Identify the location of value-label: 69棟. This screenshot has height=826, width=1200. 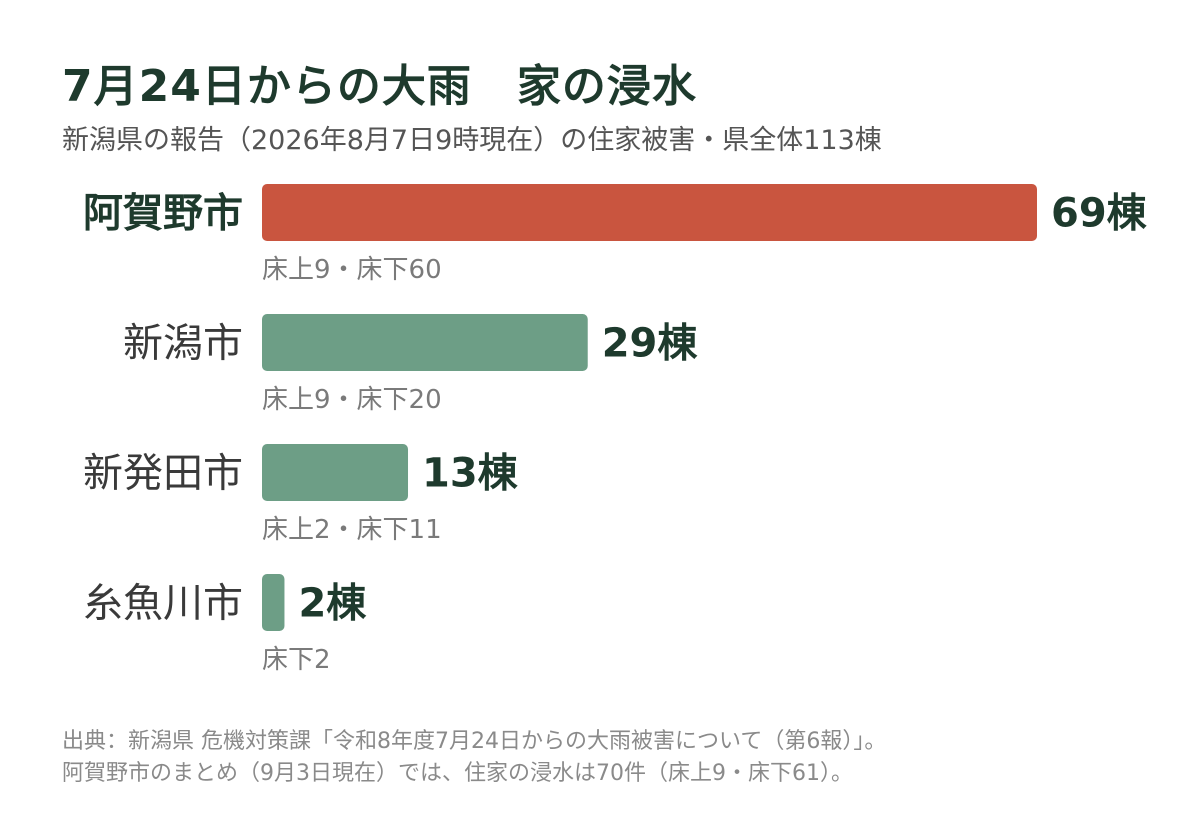
(1099, 214).